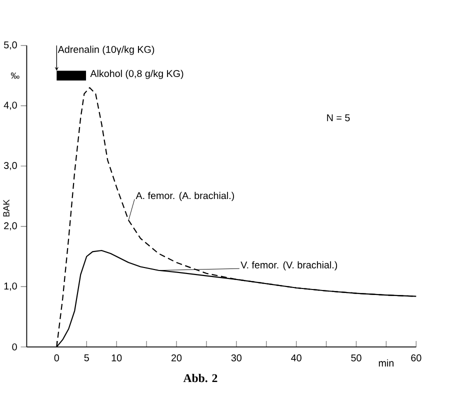 Image resolution: width=456 pixels, height=404 pixels. Describe the element at coordinates (86, 358) in the screenshot. I see `x-tick-label: 5` at that location.